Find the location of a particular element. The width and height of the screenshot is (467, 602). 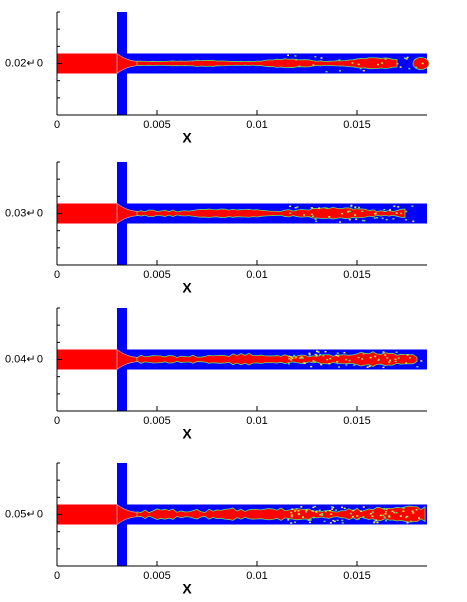

droplet is located at coordinates (421, 63).